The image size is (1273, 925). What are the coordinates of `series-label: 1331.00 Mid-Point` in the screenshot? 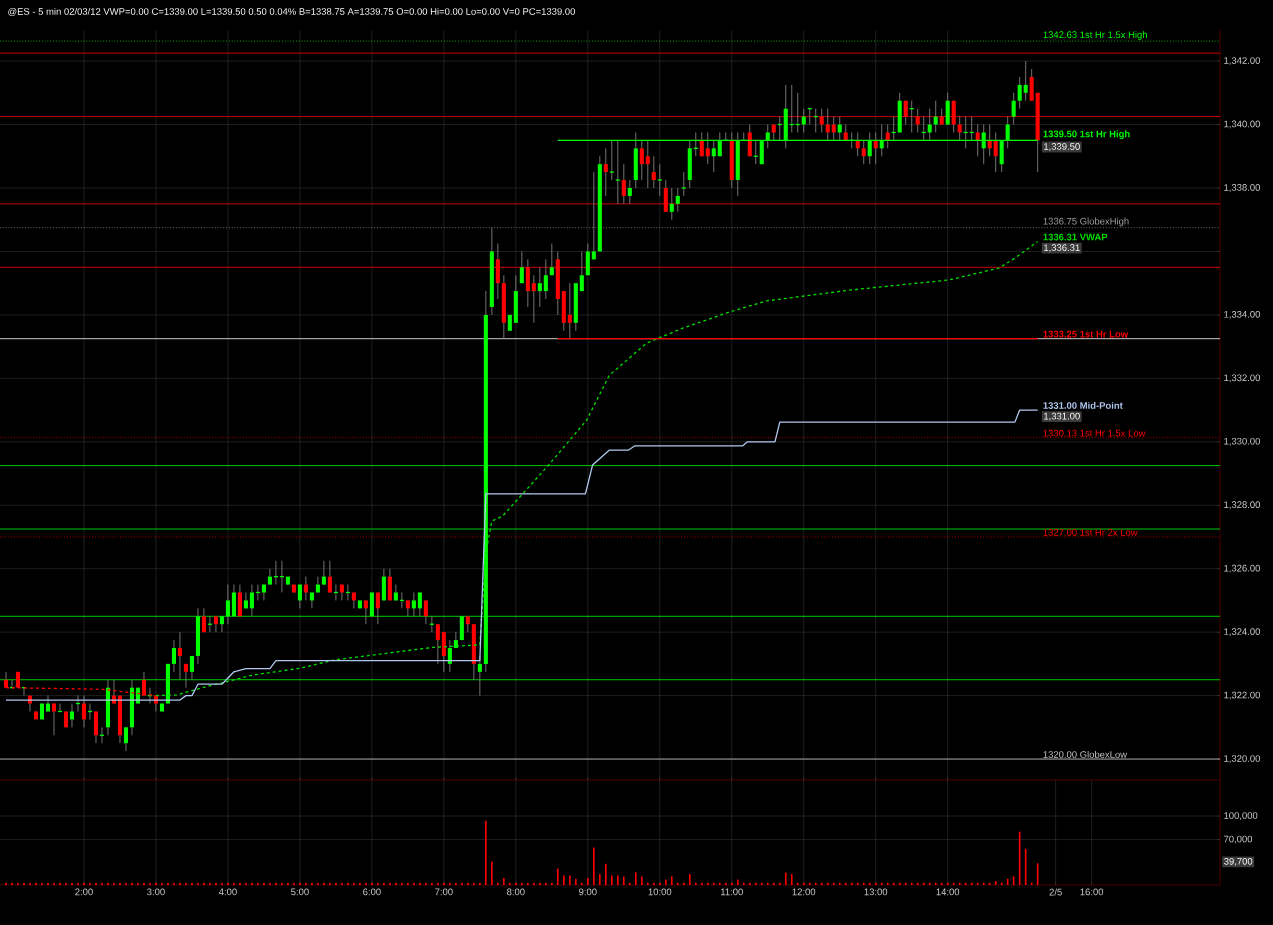 It's located at (1083, 405).